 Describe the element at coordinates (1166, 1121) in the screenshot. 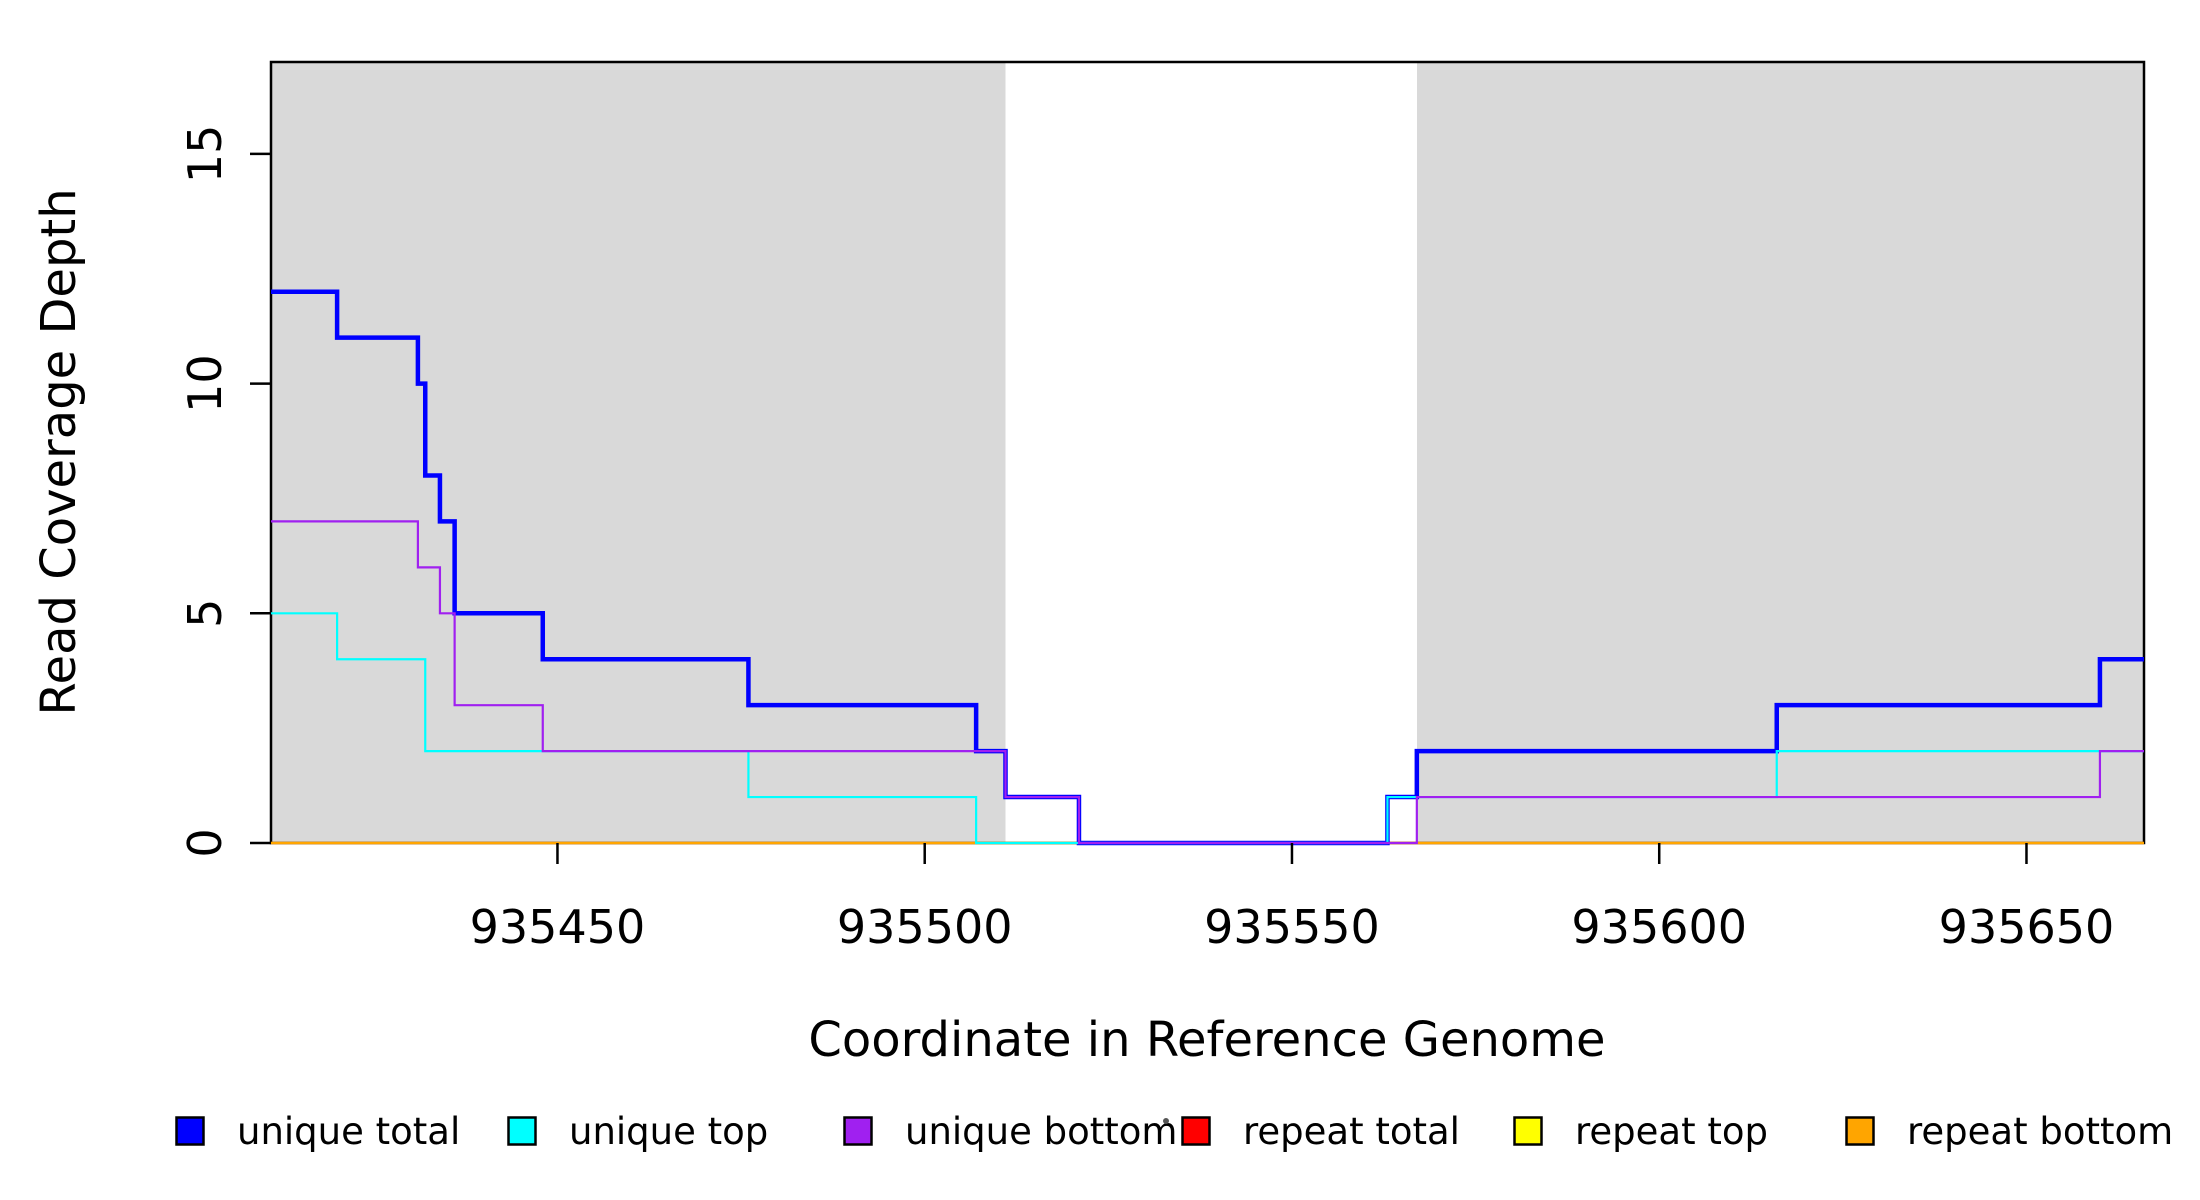

I see `stray-mark` at that location.